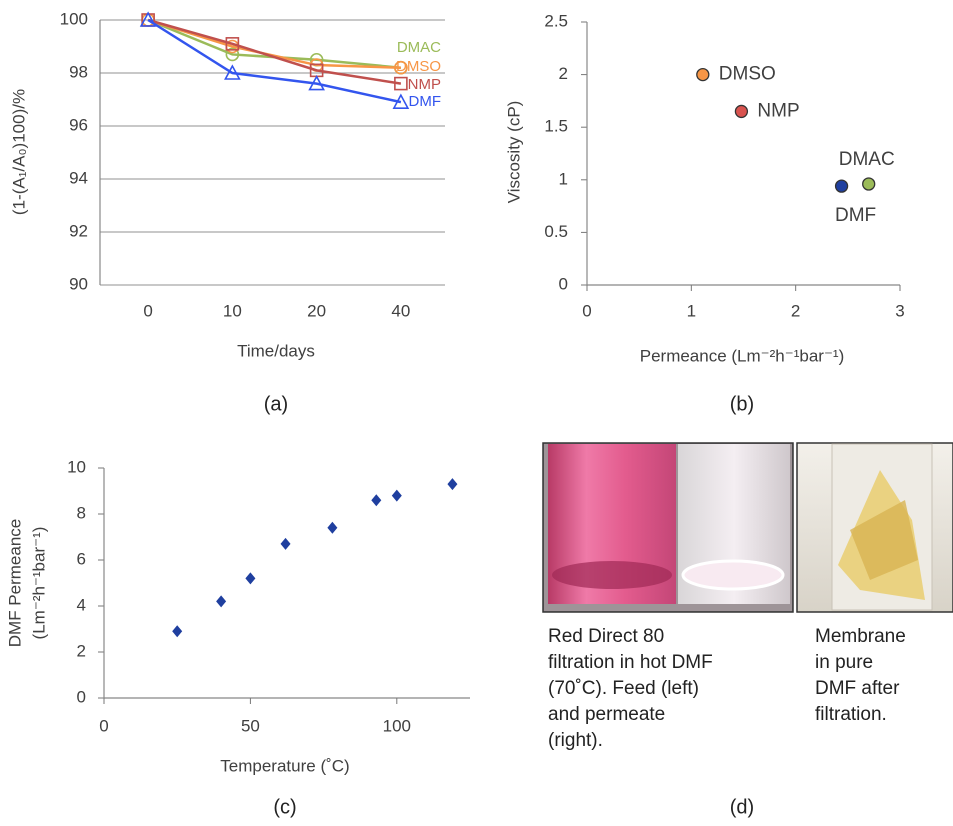  Describe the element at coordinates (851, 714) in the screenshot. I see `caption-line: filtration.` at that location.